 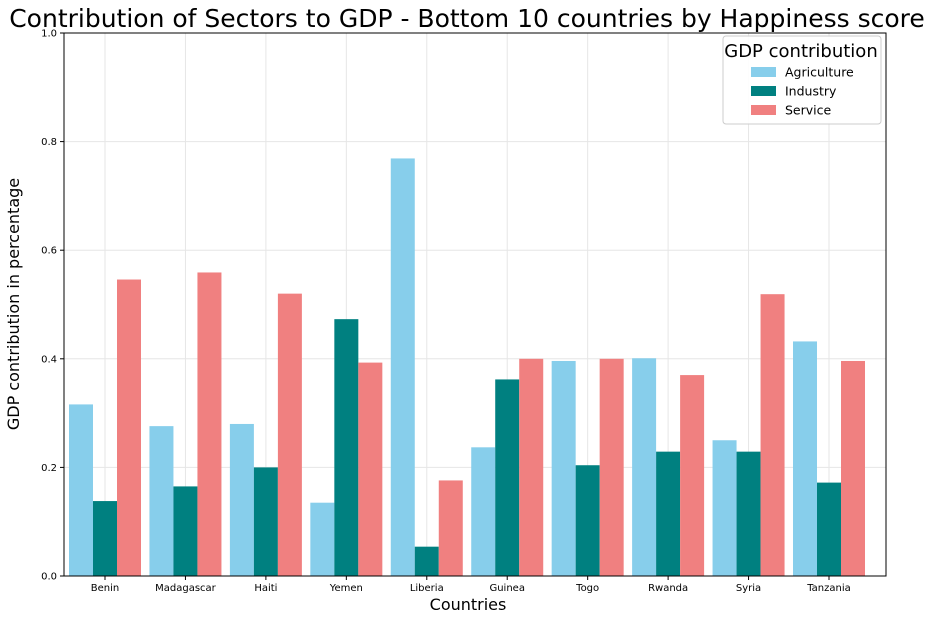 I want to click on bar-agriculture-syria, so click(x=724, y=508).